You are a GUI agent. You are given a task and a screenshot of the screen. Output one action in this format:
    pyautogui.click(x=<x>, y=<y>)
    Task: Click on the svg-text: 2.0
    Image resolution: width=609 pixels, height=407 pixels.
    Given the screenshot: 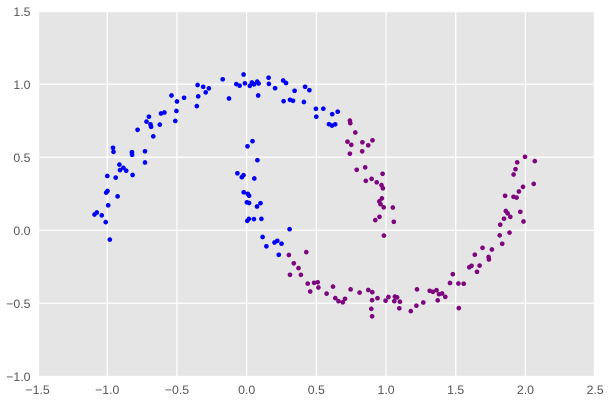 What is the action you would take?
    pyautogui.click(x=525, y=390)
    